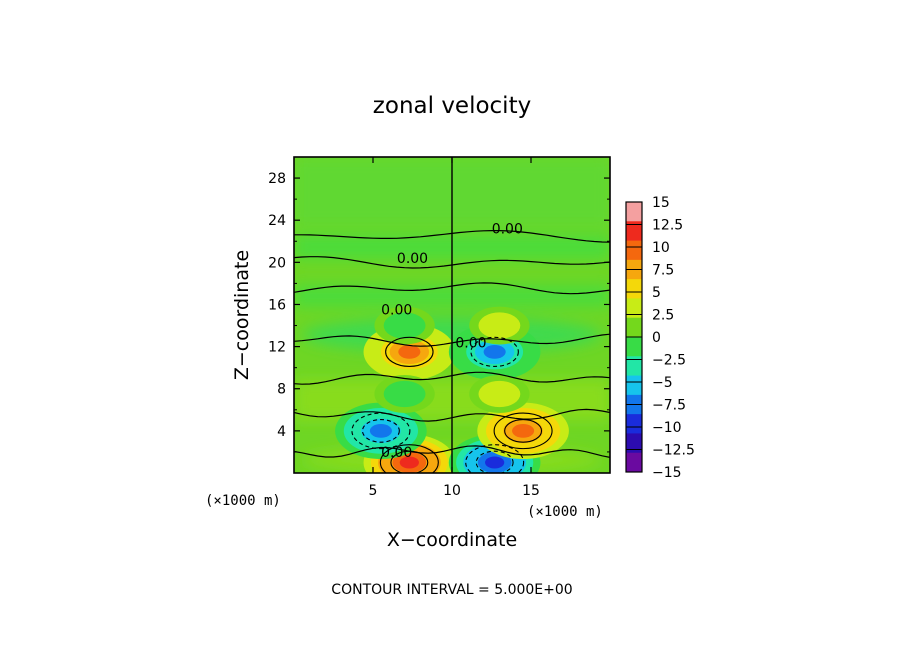 This screenshot has width=904, height=654. What do you see at coordinates (452, 106) in the screenshot?
I see `chart-title: zonal velocity` at bounding box center [452, 106].